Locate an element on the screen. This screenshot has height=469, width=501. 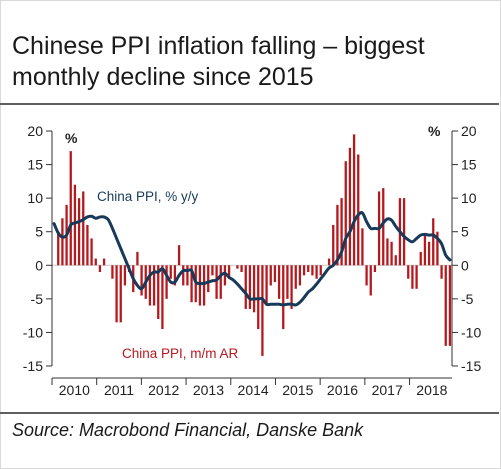
right-tick-label: 10 is located at coordinates (469, 198).